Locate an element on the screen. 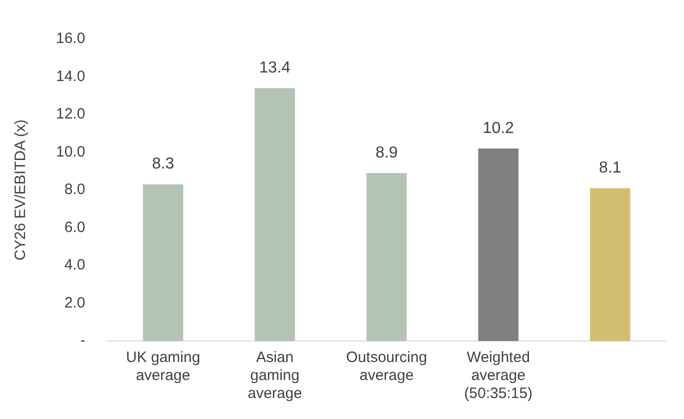 This screenshot has width=684, height=419. y-tick-label: 12.0 is located at coordinates (71, 114).